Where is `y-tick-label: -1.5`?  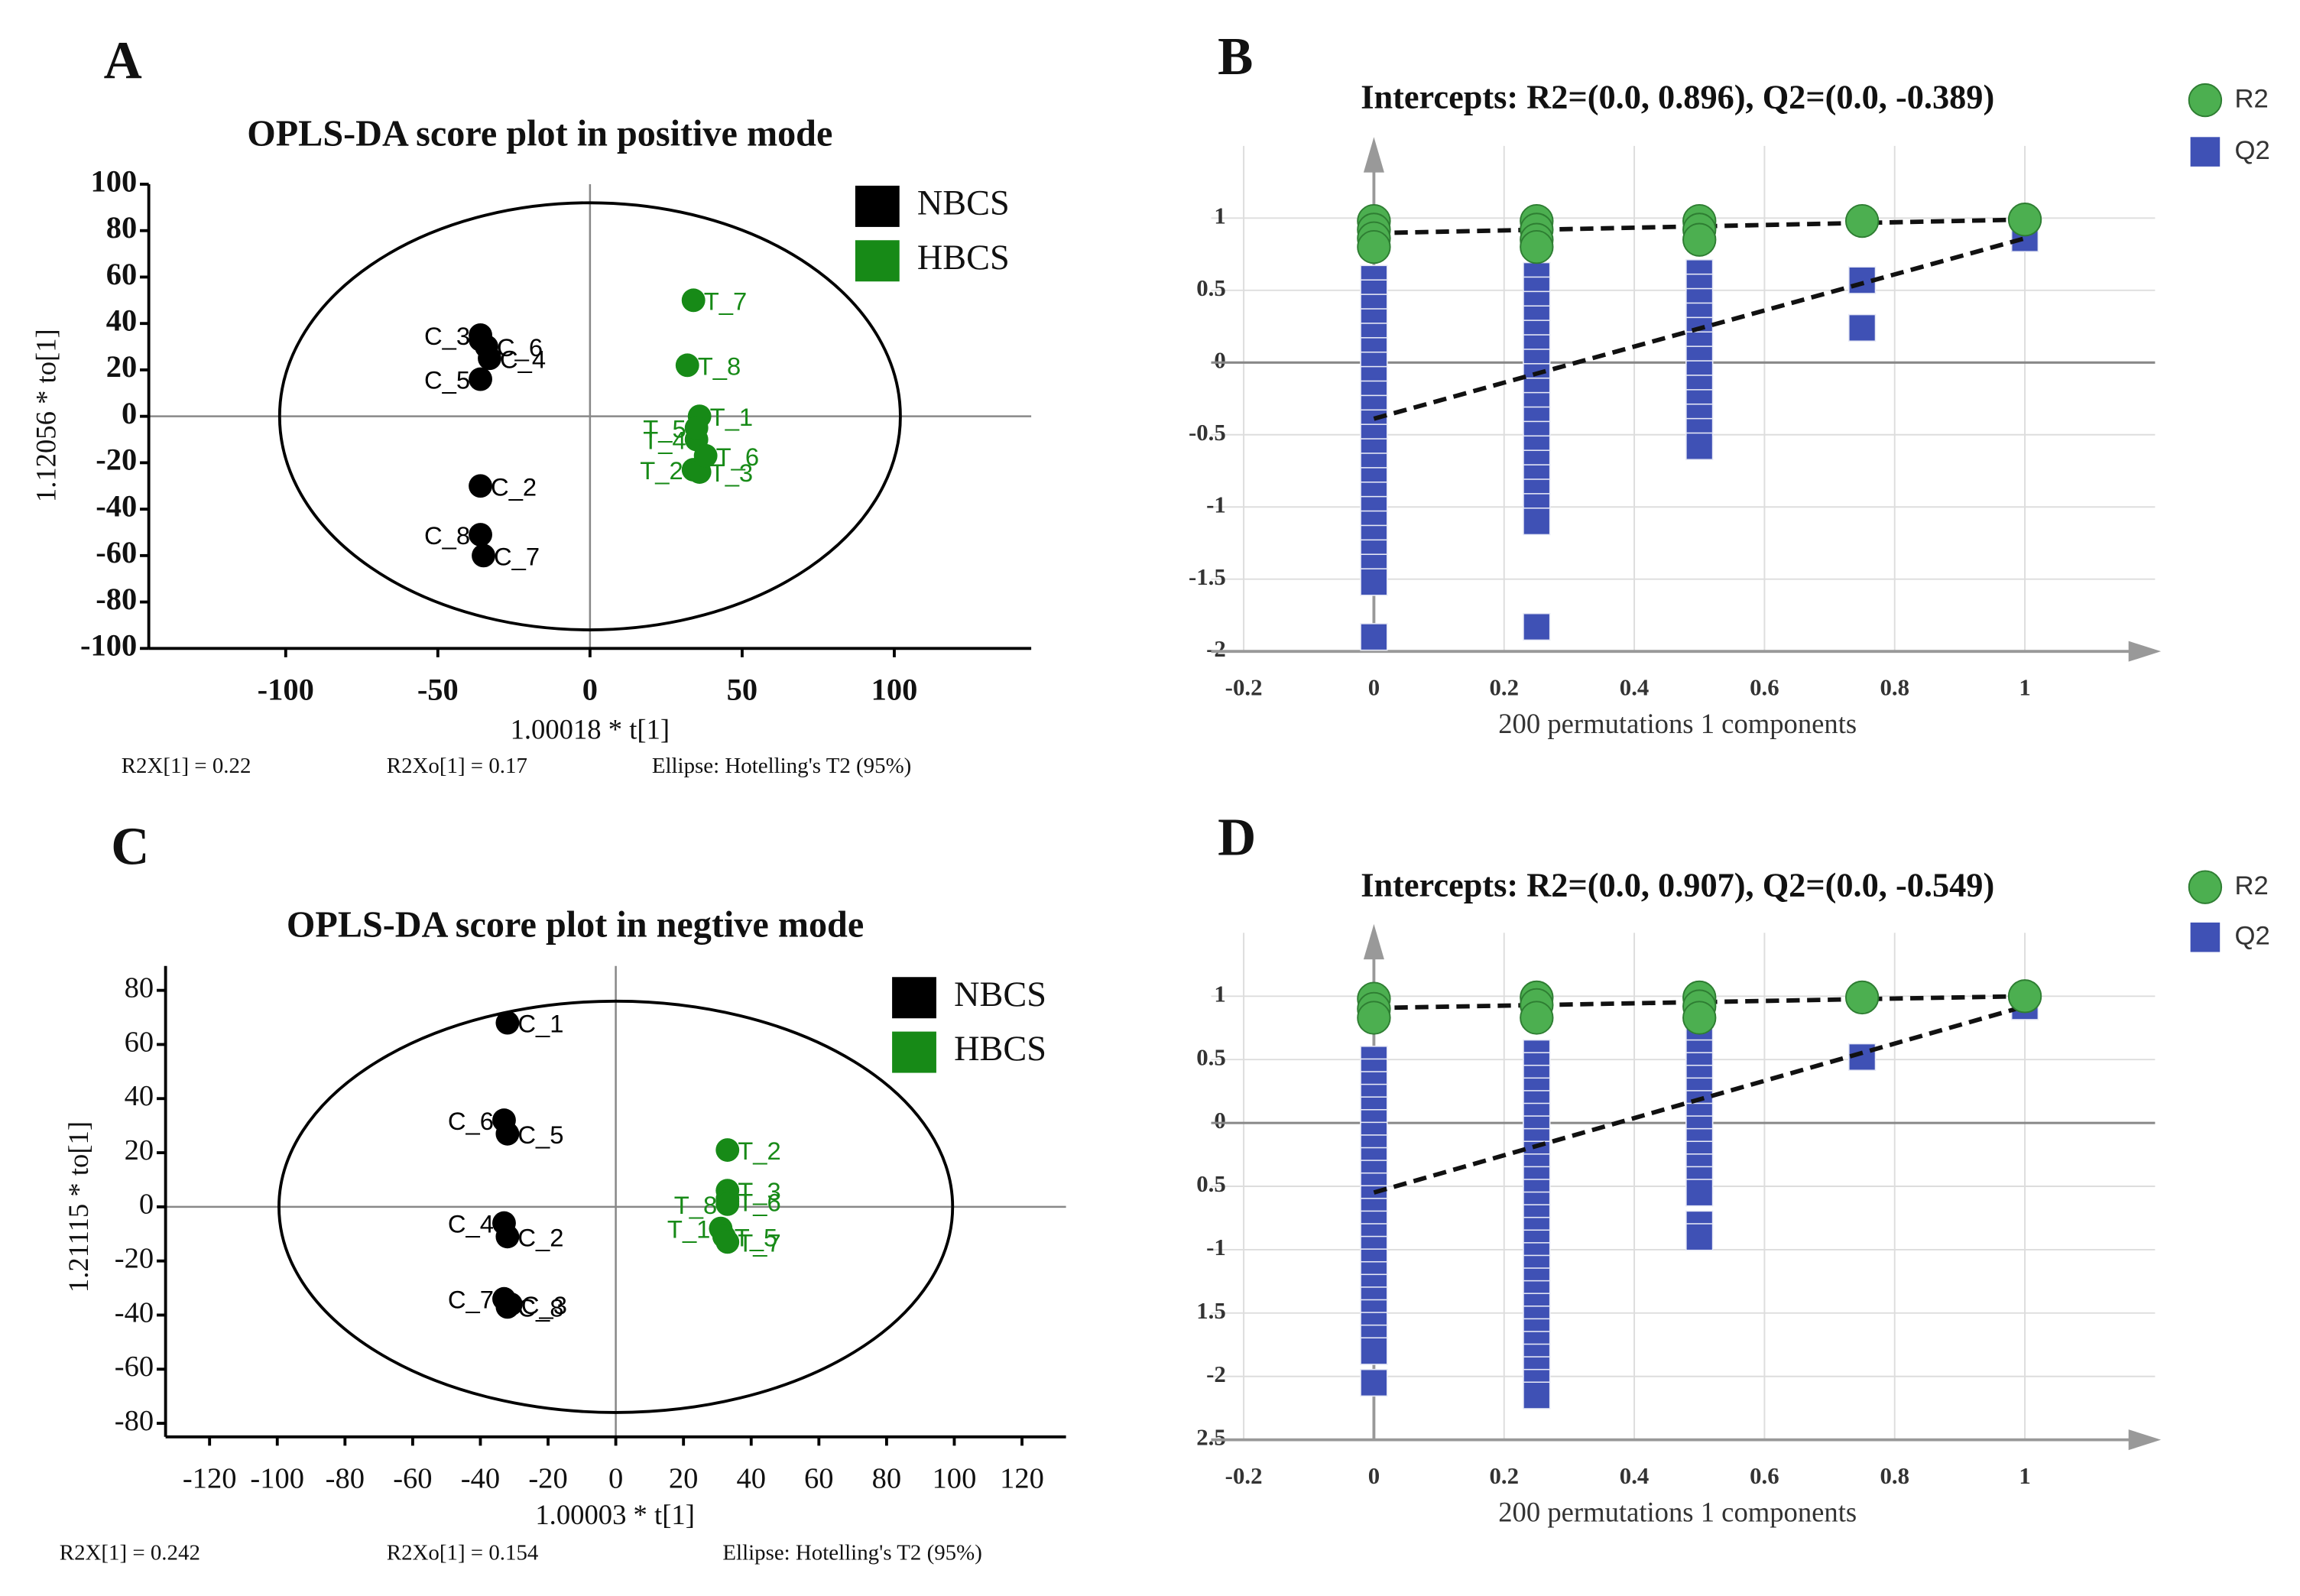 y-tick-label: -1.5 is located at coordinates (1207, 577).